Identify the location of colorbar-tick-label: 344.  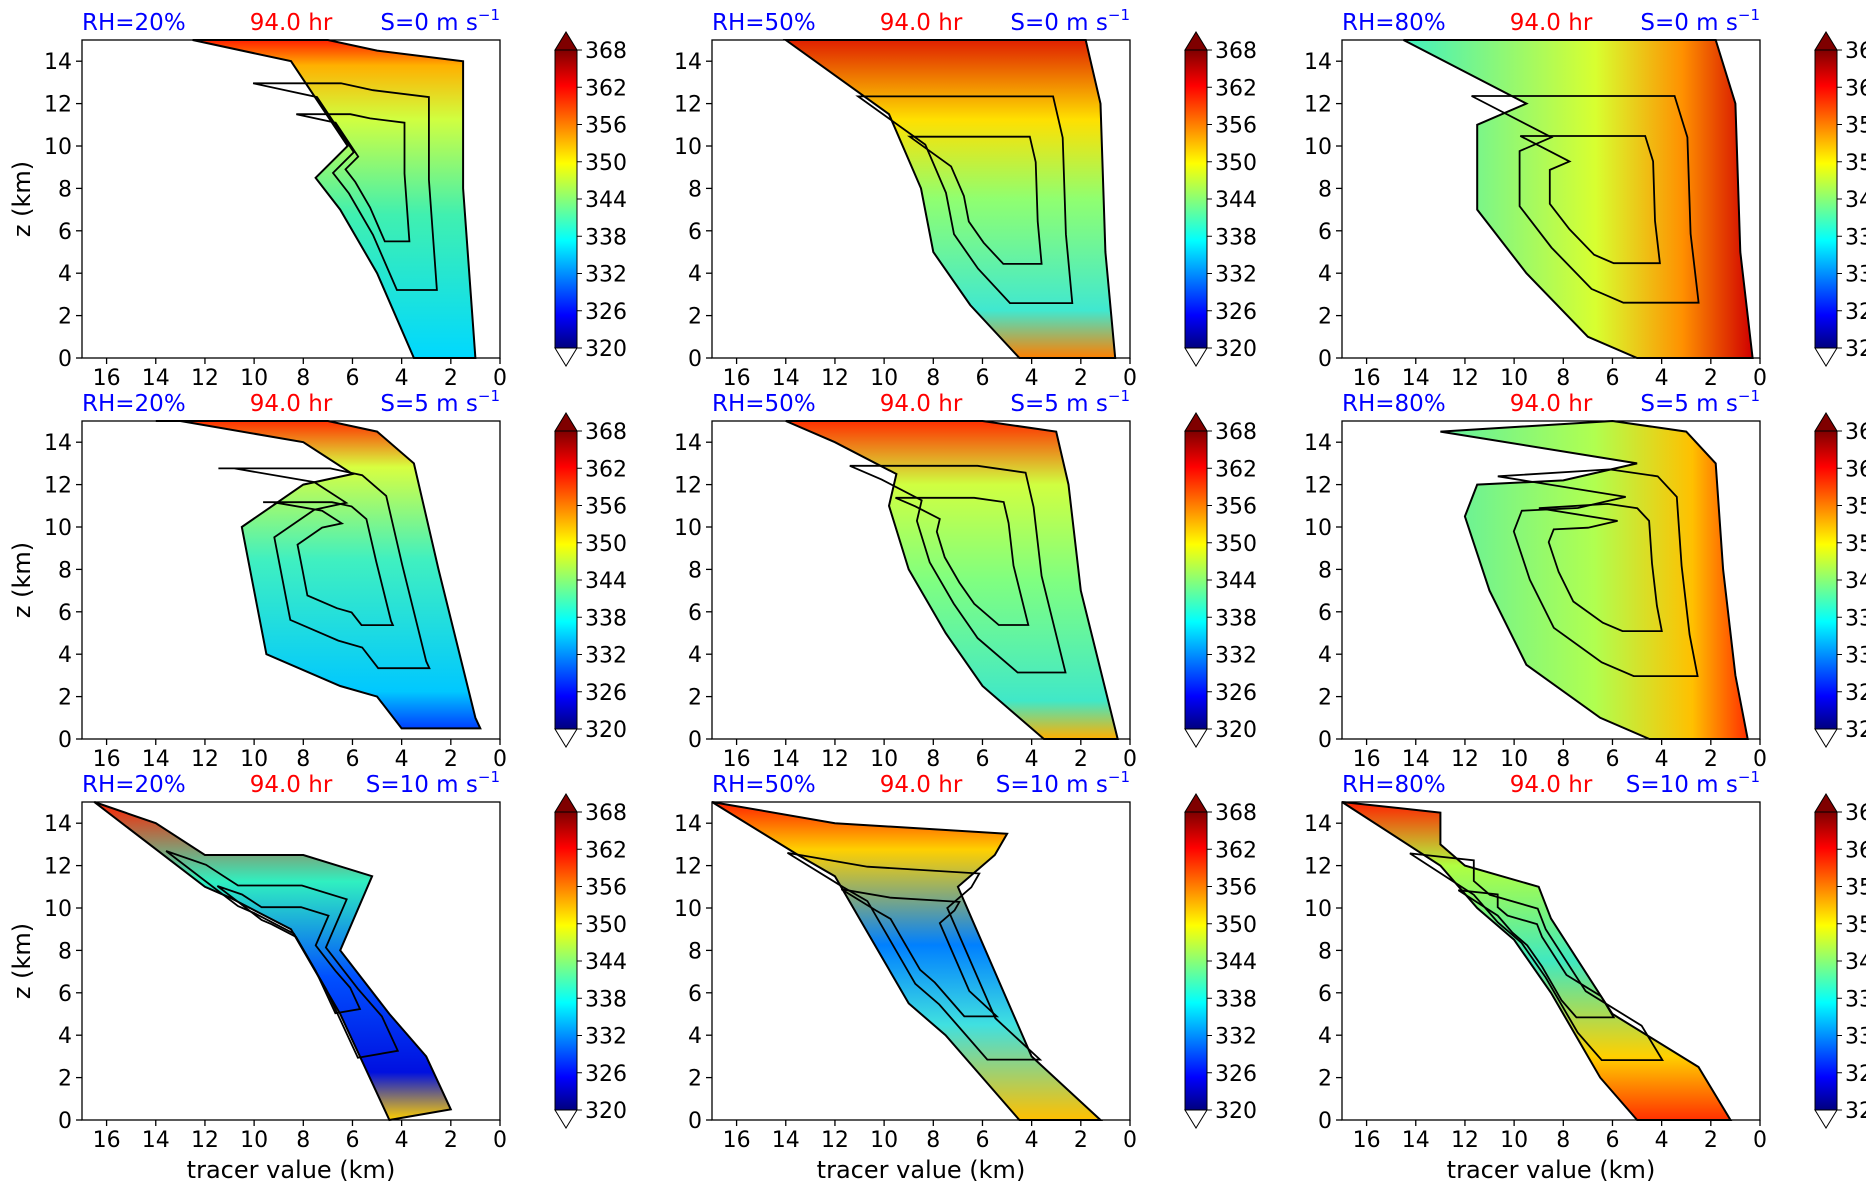
(1855, 581).